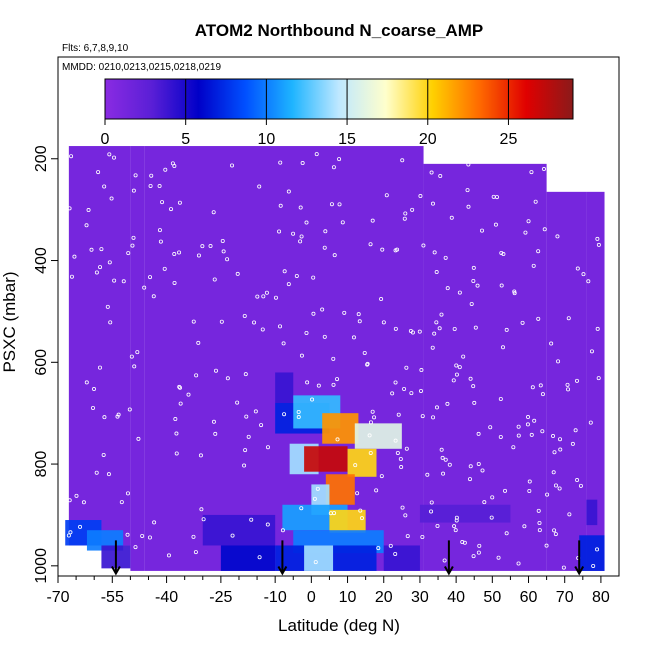 The height and width of the screenshot is (650, 650). What do you see at coordinates (166, 597) in the screenshot?
I see `x-tick-label: -40` at bounding box center [166, 597].